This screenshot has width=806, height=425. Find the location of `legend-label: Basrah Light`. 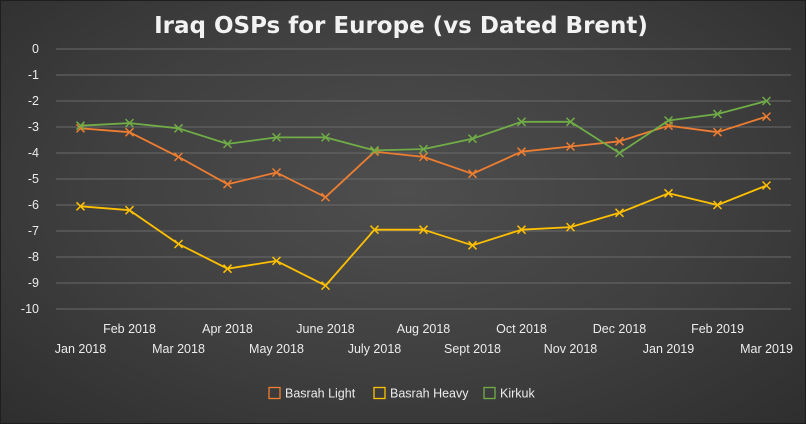

legend-label: Basrah Light is located at coordinates (320, 394).